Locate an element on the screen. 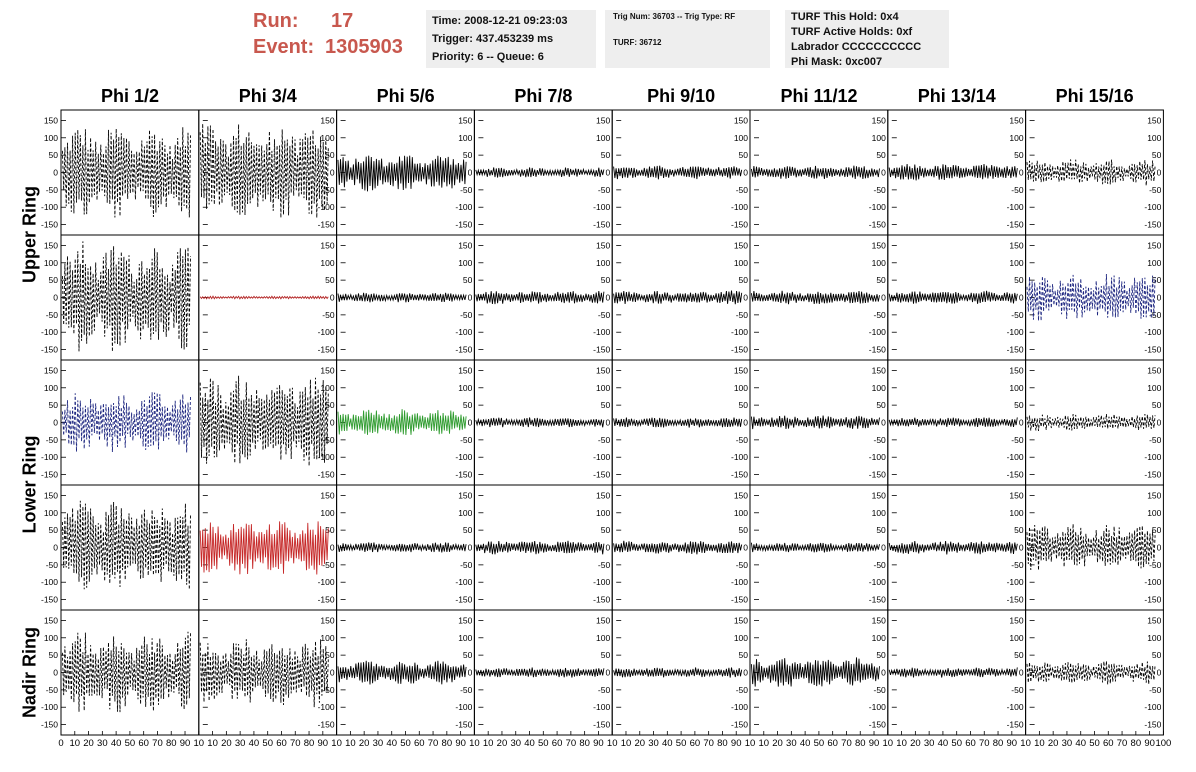  x-tick-label: 20 is located at coordinates (364, 743).